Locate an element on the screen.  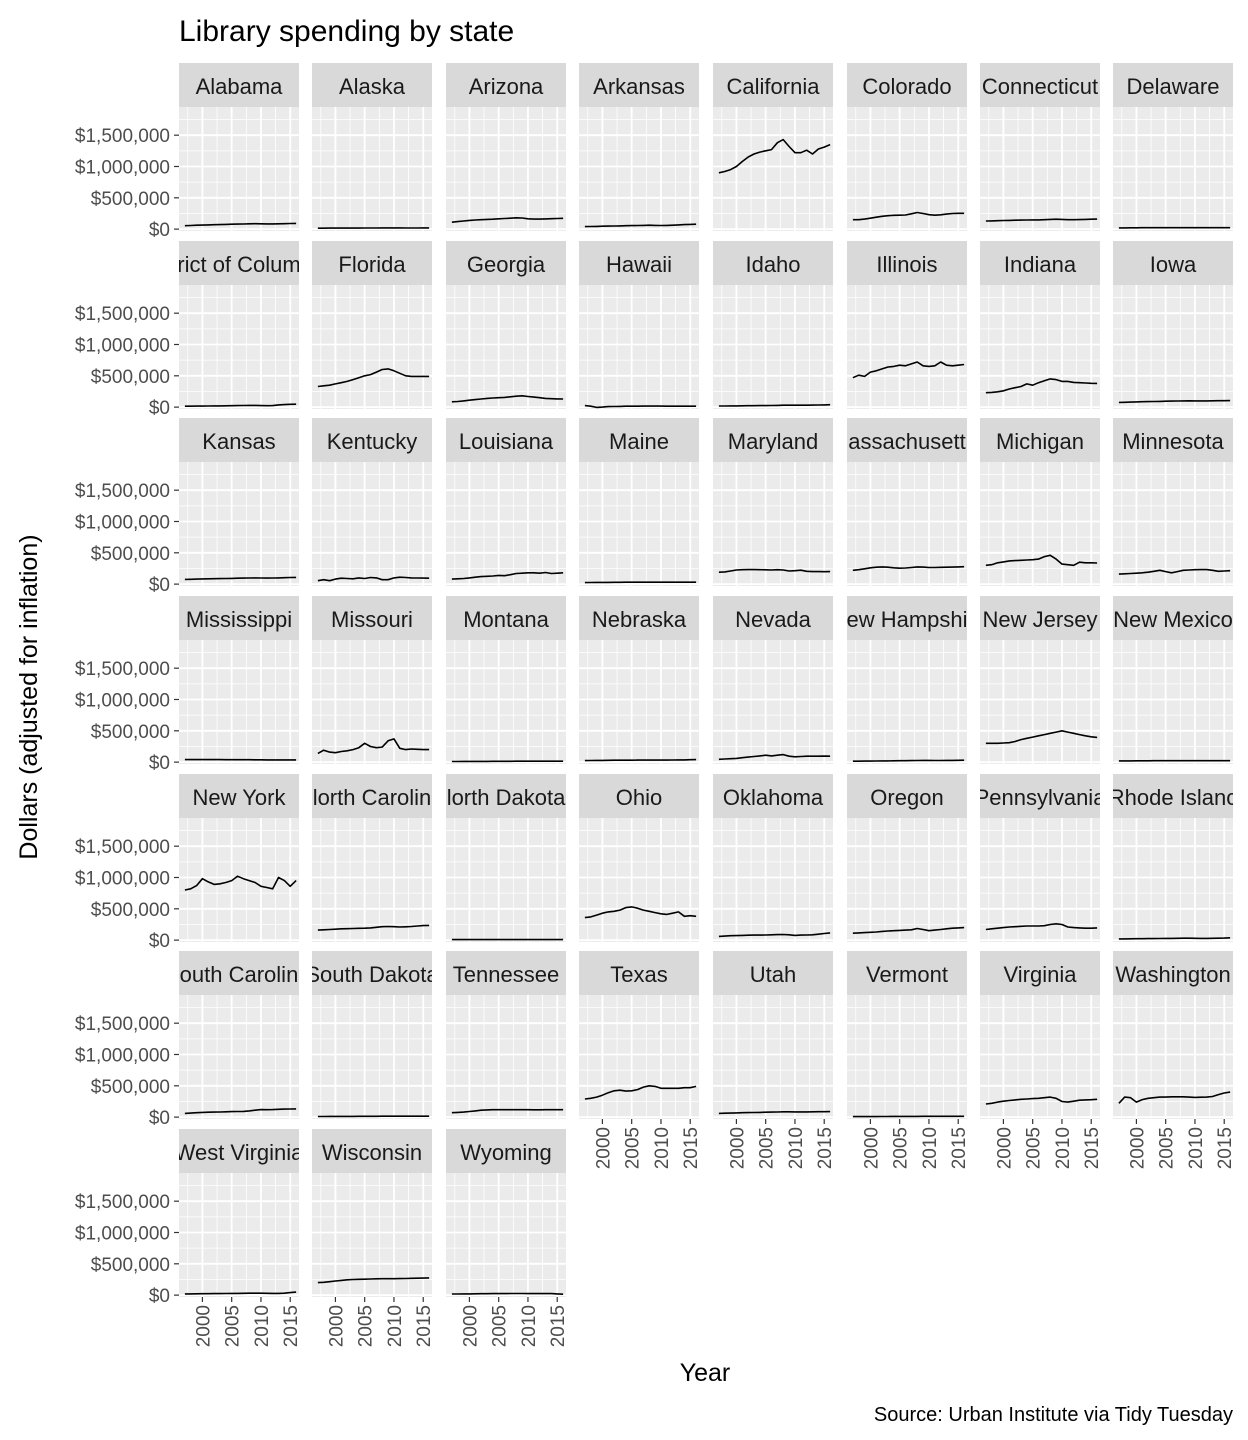
facet-strip-label: Colorado is located at coordinates (906, 86).